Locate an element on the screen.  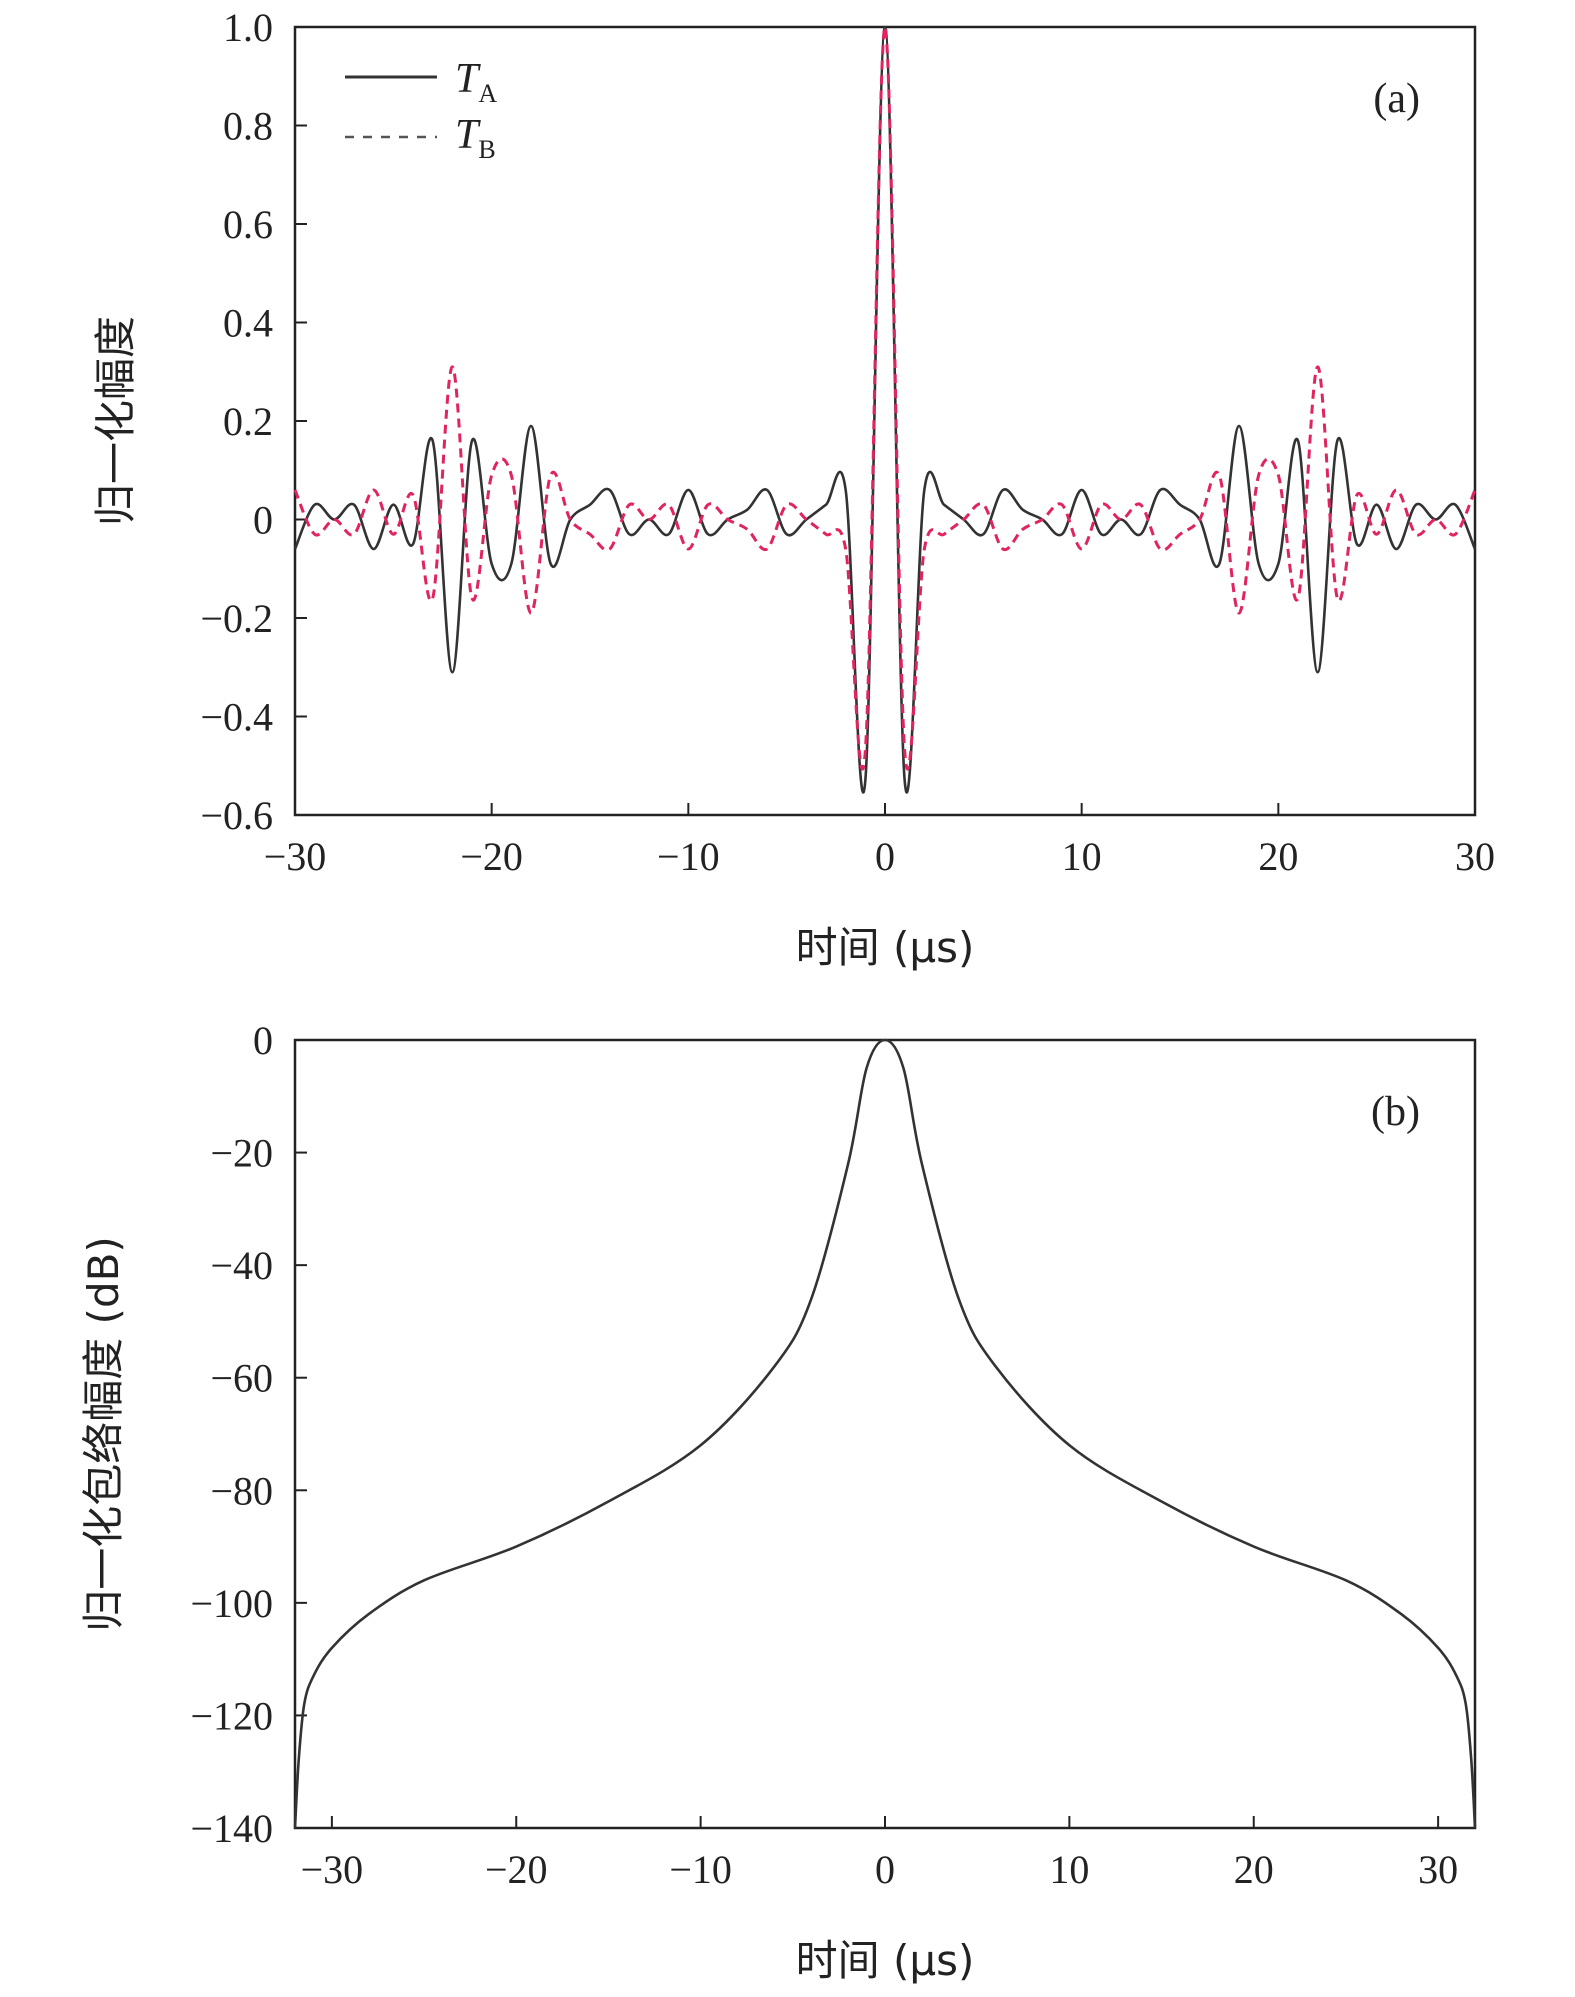
y-tick-label: −120 is located at coordinates (231, 1715).